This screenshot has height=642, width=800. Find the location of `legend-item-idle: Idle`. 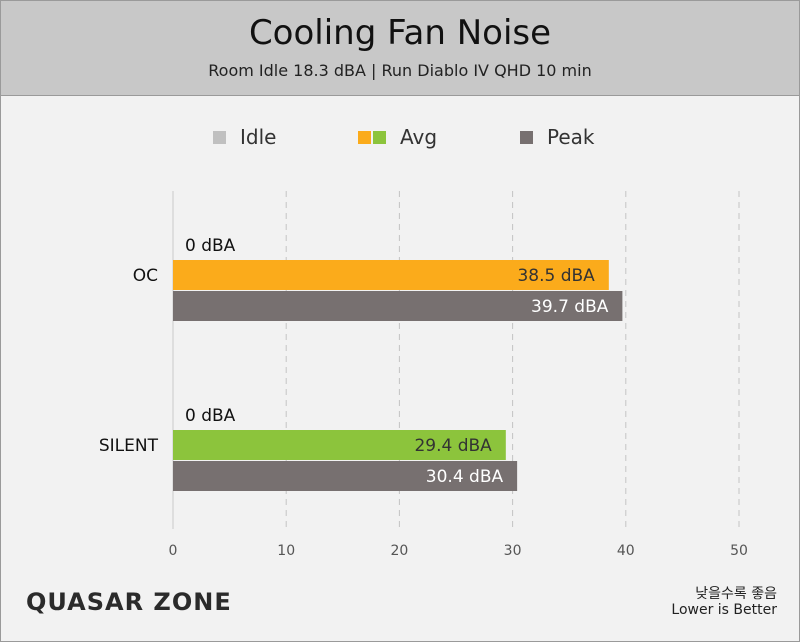

legend-item-idle: Idle is located at coordinates (244, 137).